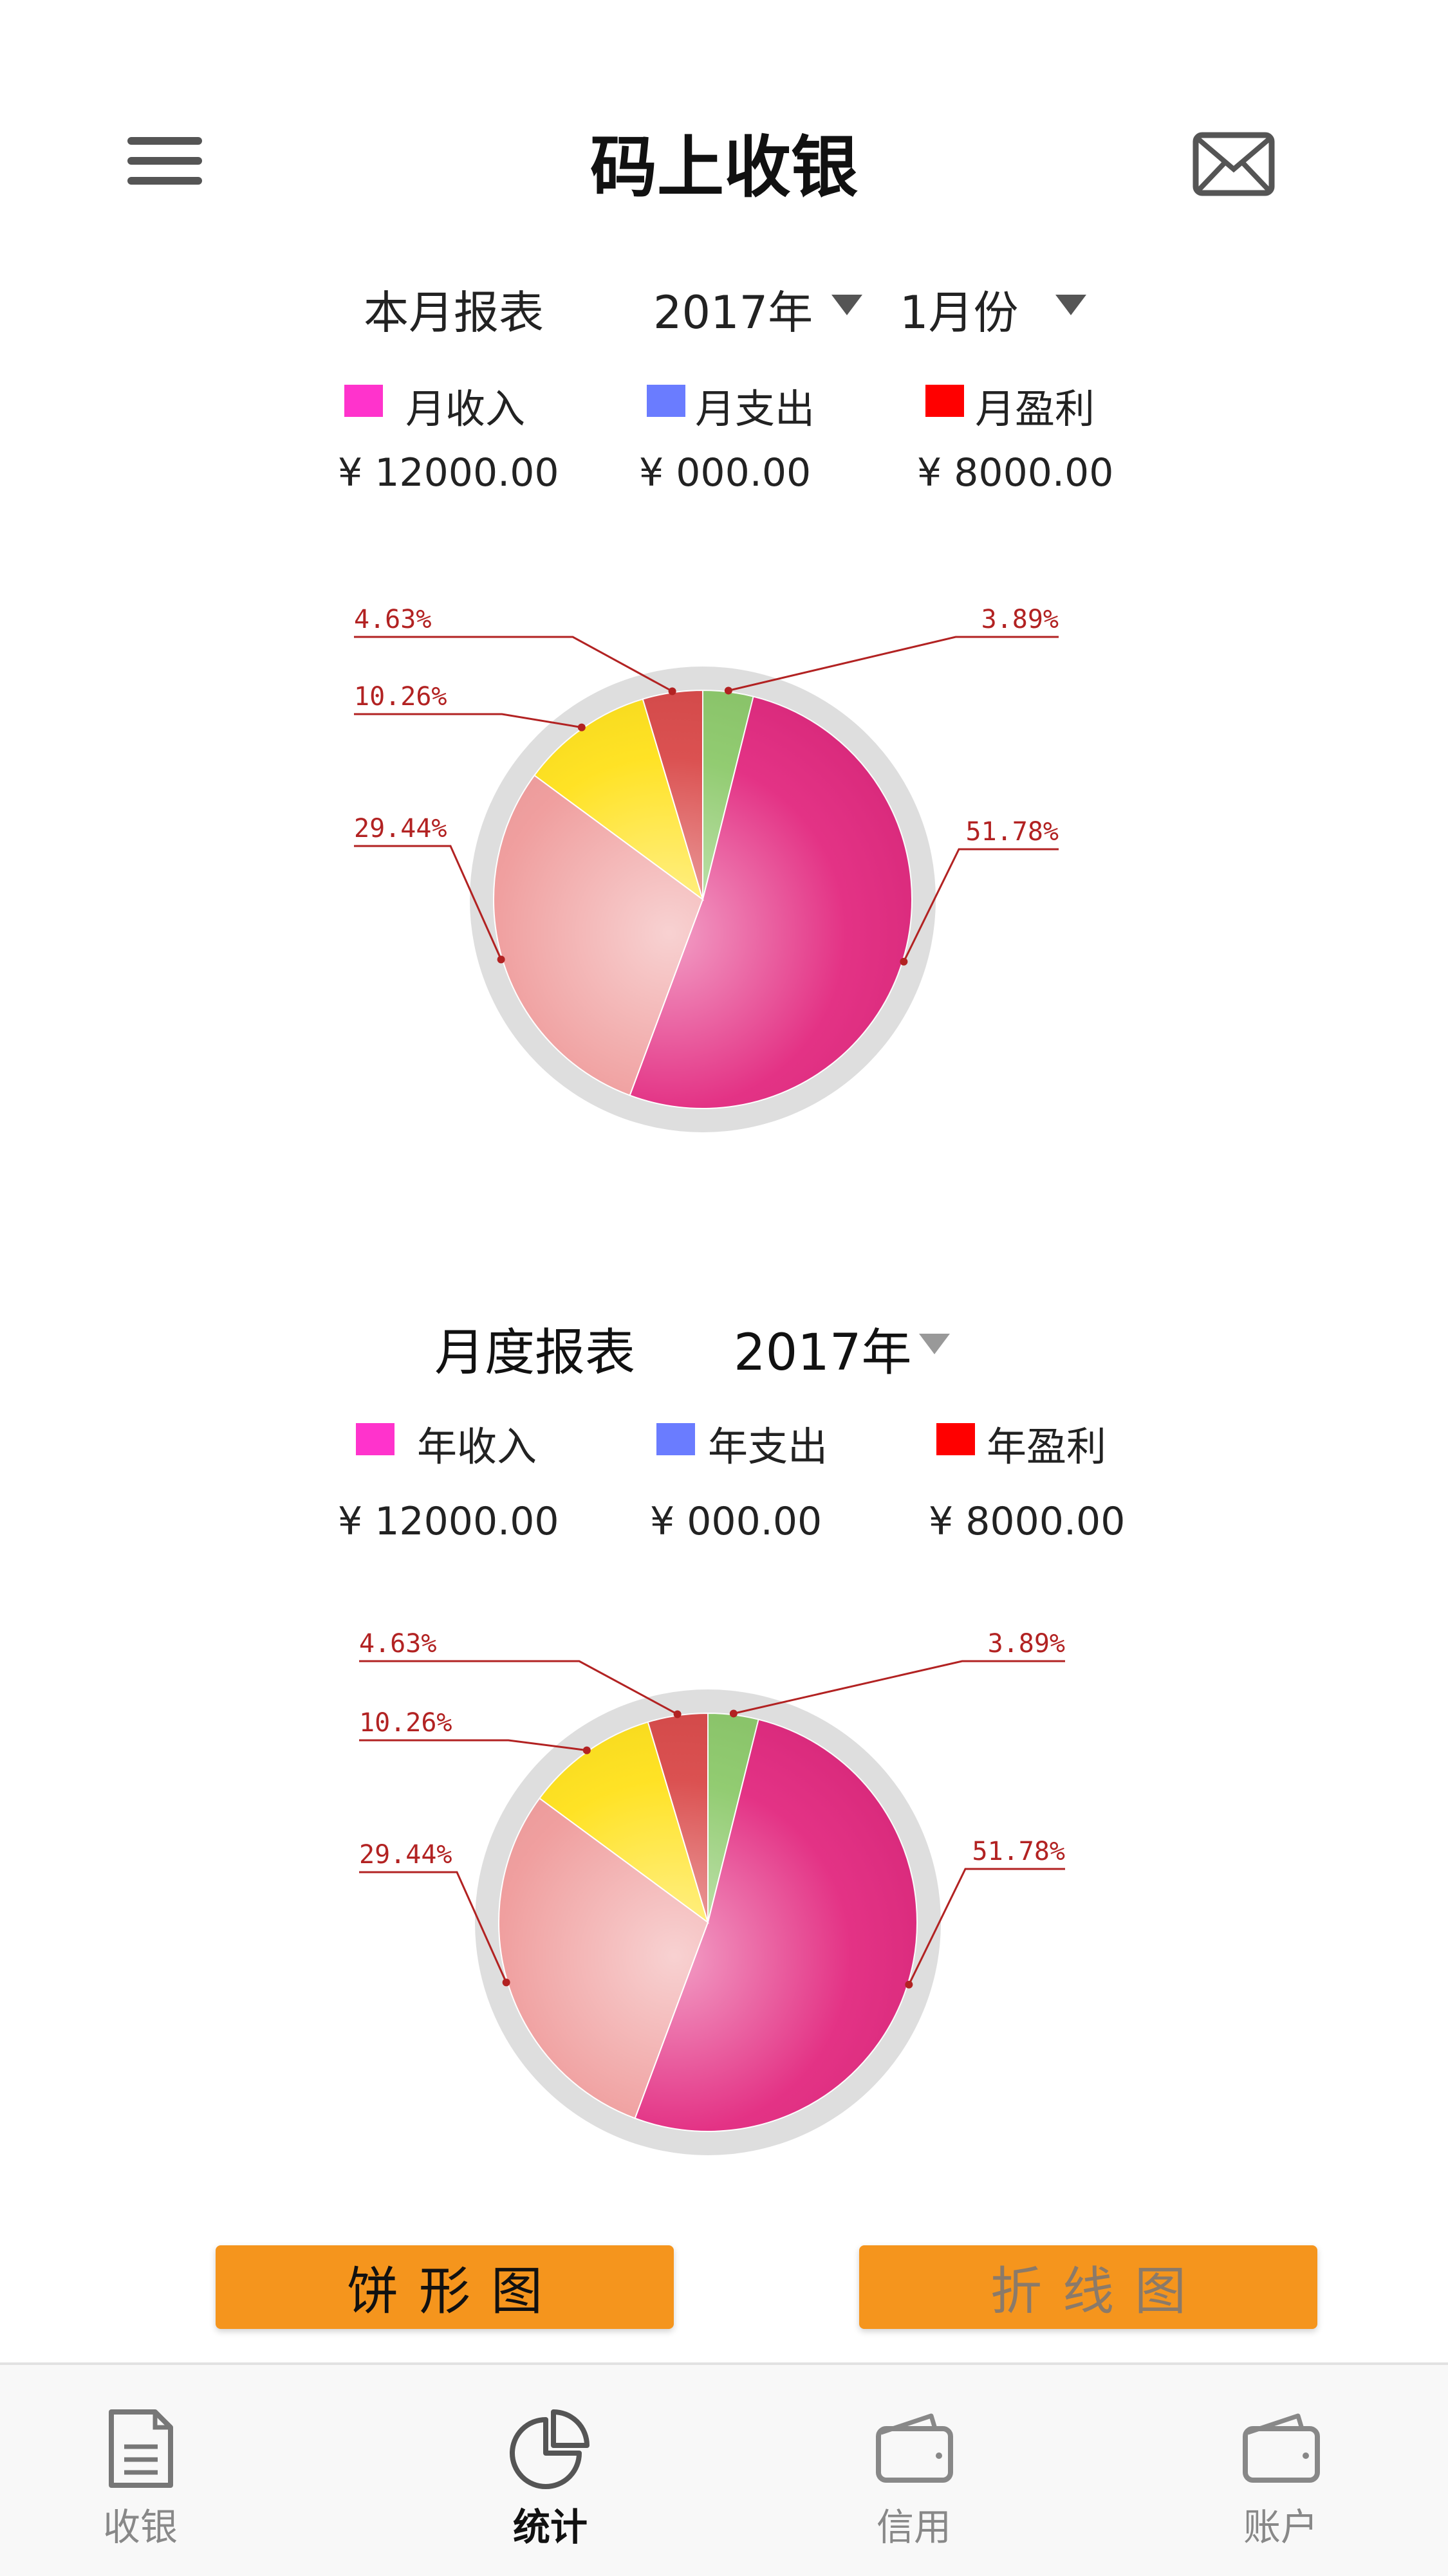 The height and width of the screenshot is (2576, 1448). I want to click on month-select: 1月份, so click(959, 312).